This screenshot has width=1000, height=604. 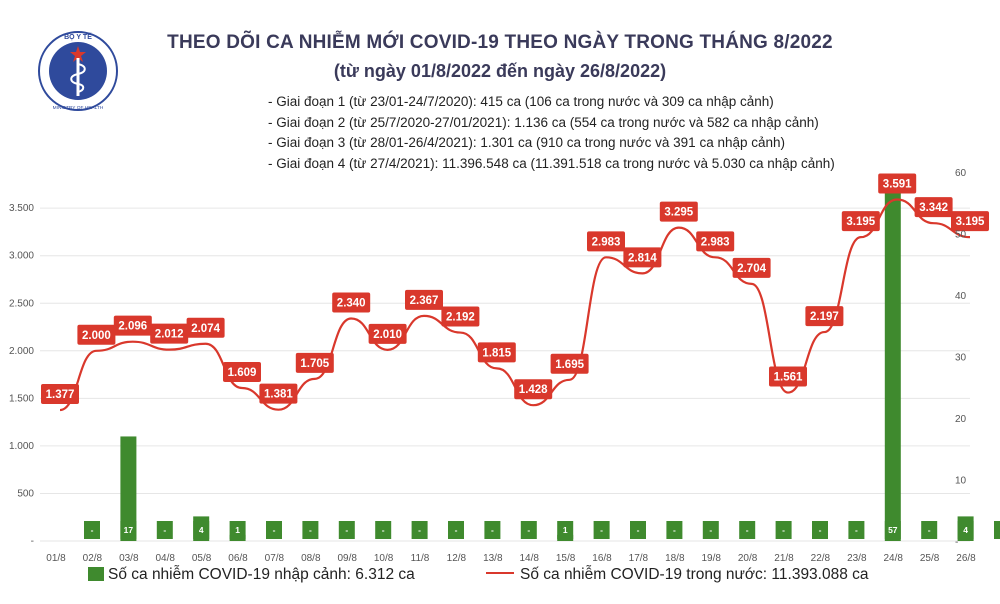 I want to click on line-value-label: 1.705, so click(x=314, y=364).